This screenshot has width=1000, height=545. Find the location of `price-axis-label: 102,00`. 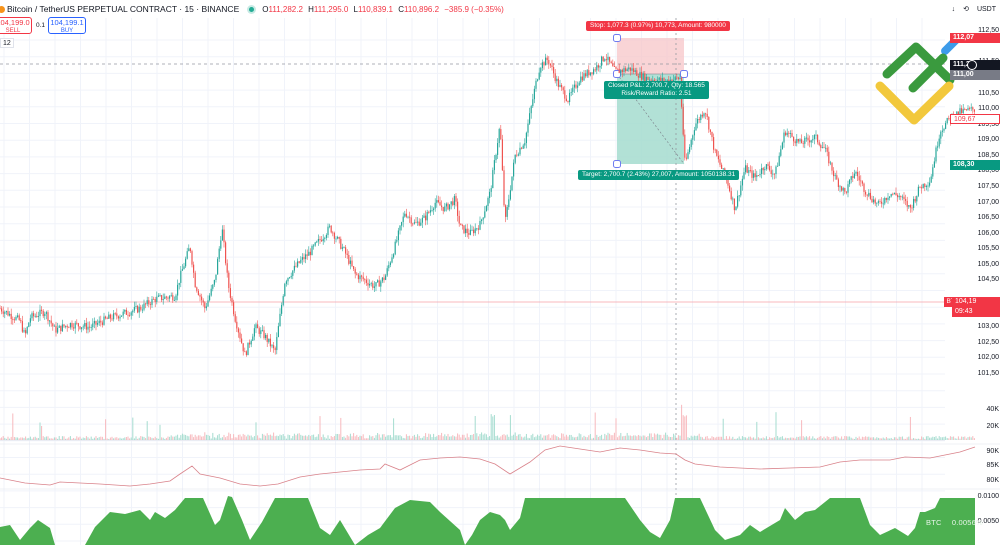

price-axis-label: 102,00 is located at coordinates (988, 358).